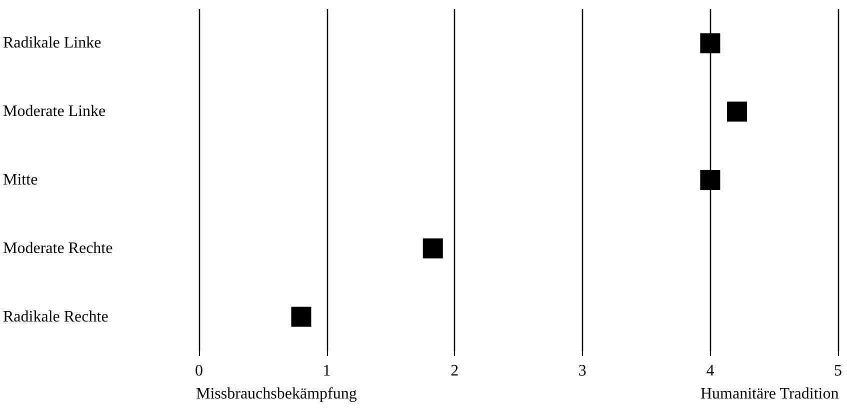  Describe the element at coordinates (58, 248) in the screenshot. I see `y-tick-label: Moderate Rechte` at that location.